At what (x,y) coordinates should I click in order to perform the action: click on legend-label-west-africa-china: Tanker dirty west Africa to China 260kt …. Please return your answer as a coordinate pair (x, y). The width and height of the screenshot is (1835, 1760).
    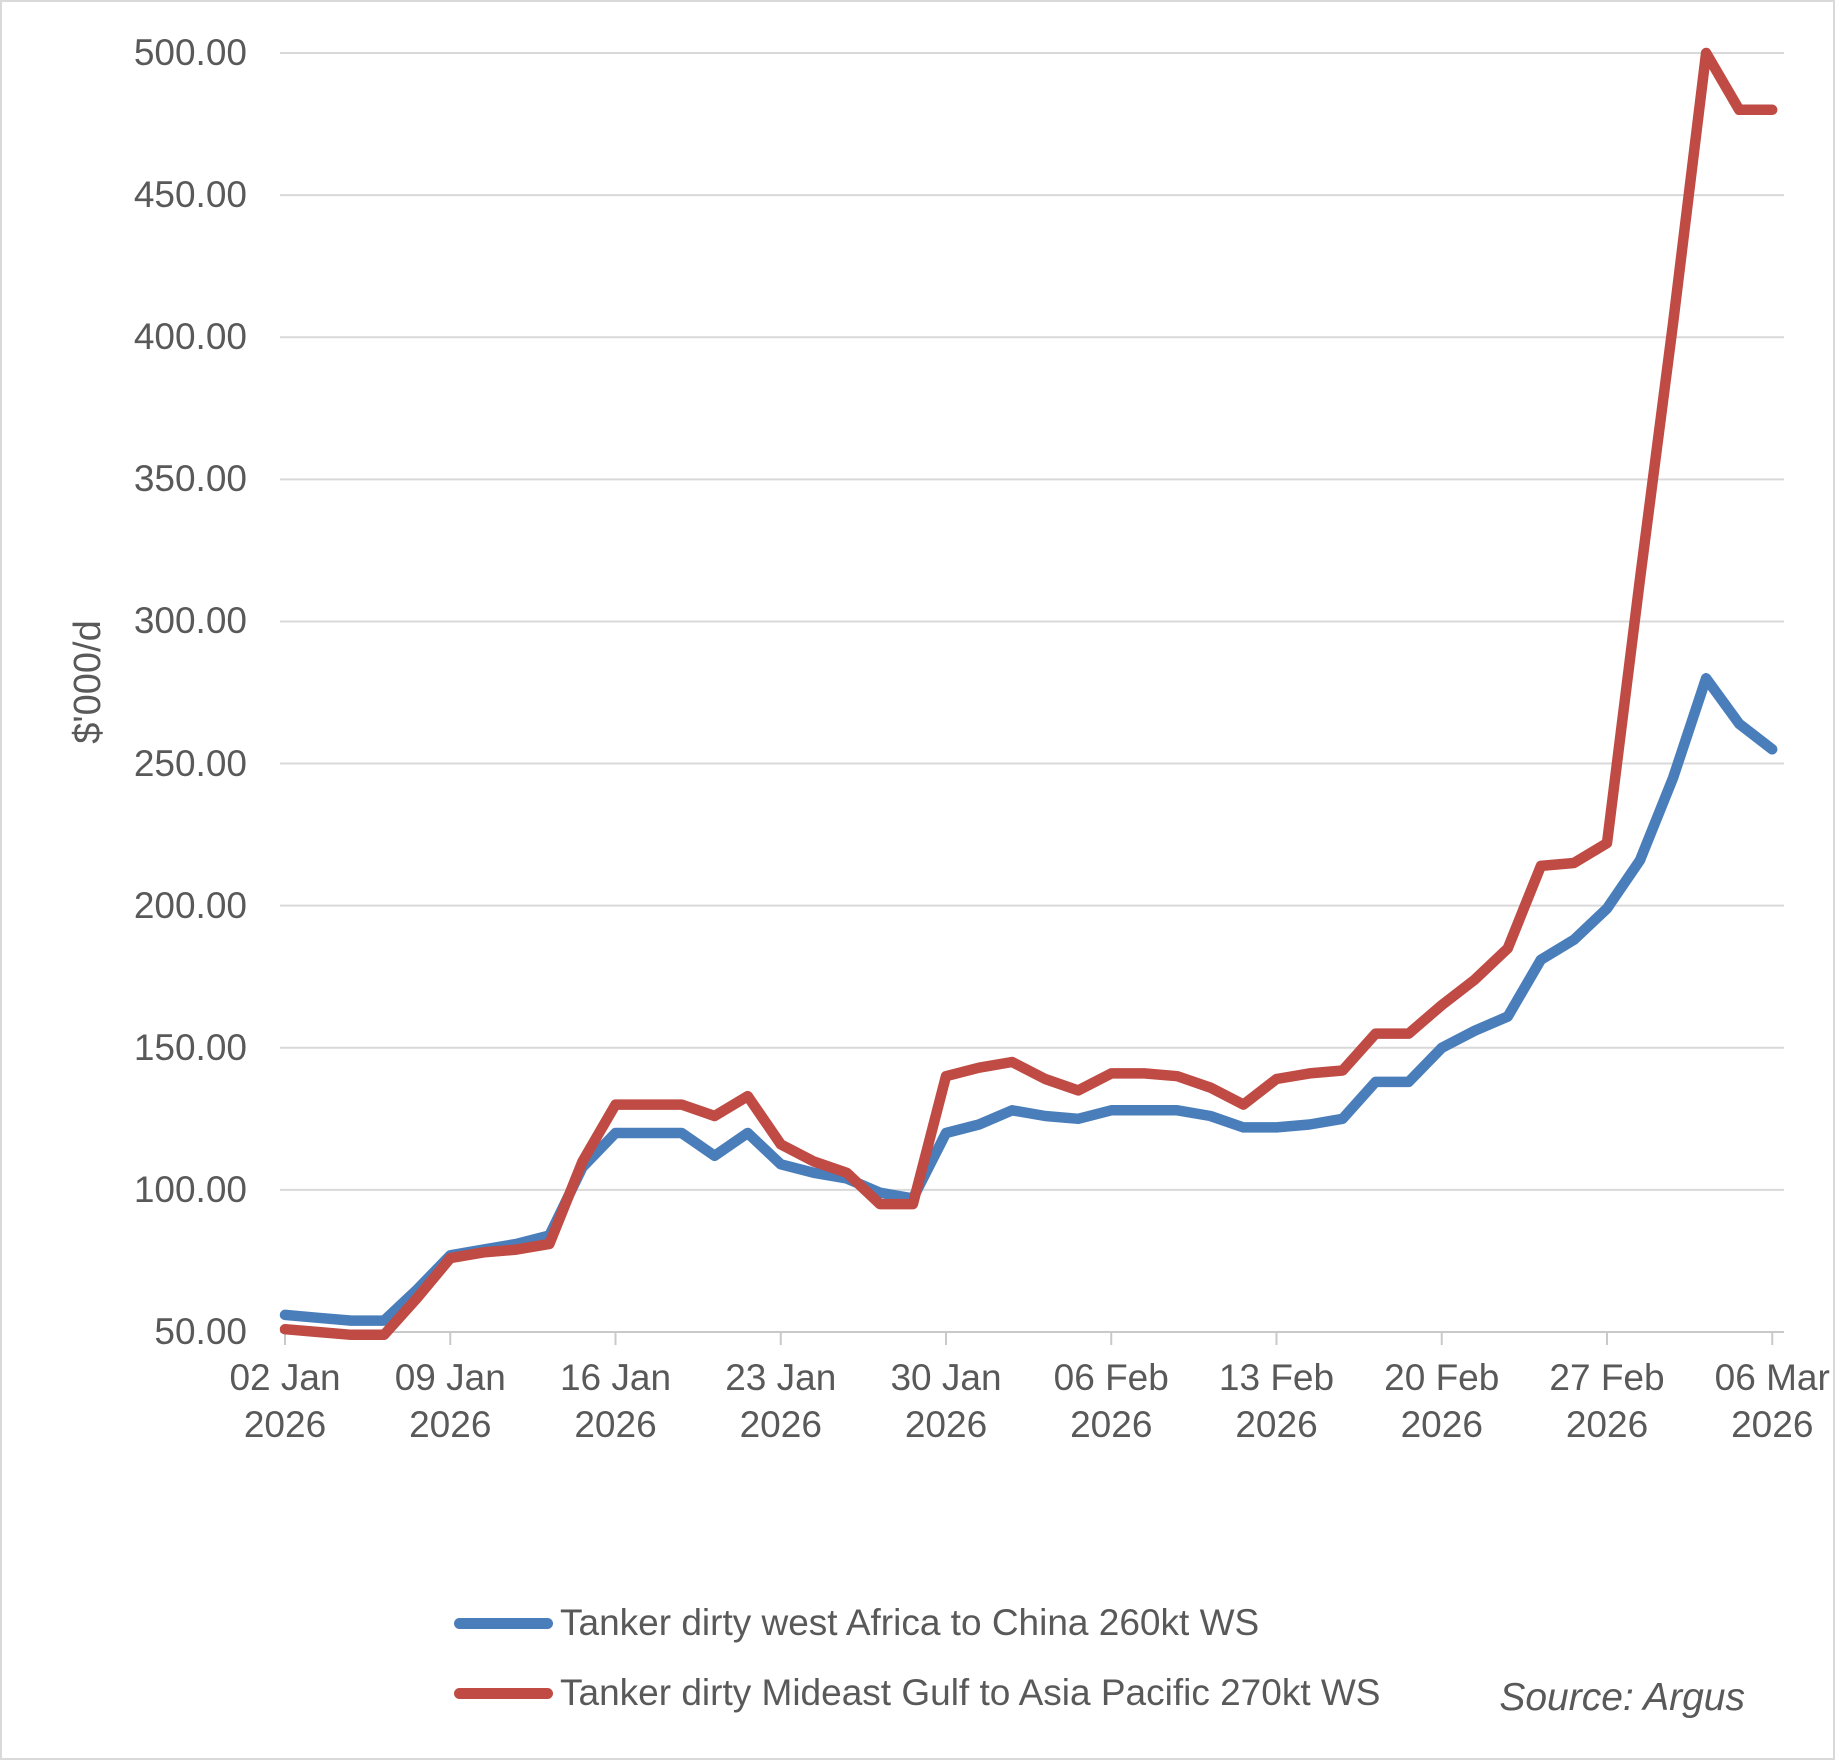
    Looking at the image, I should click on (910, 1622).